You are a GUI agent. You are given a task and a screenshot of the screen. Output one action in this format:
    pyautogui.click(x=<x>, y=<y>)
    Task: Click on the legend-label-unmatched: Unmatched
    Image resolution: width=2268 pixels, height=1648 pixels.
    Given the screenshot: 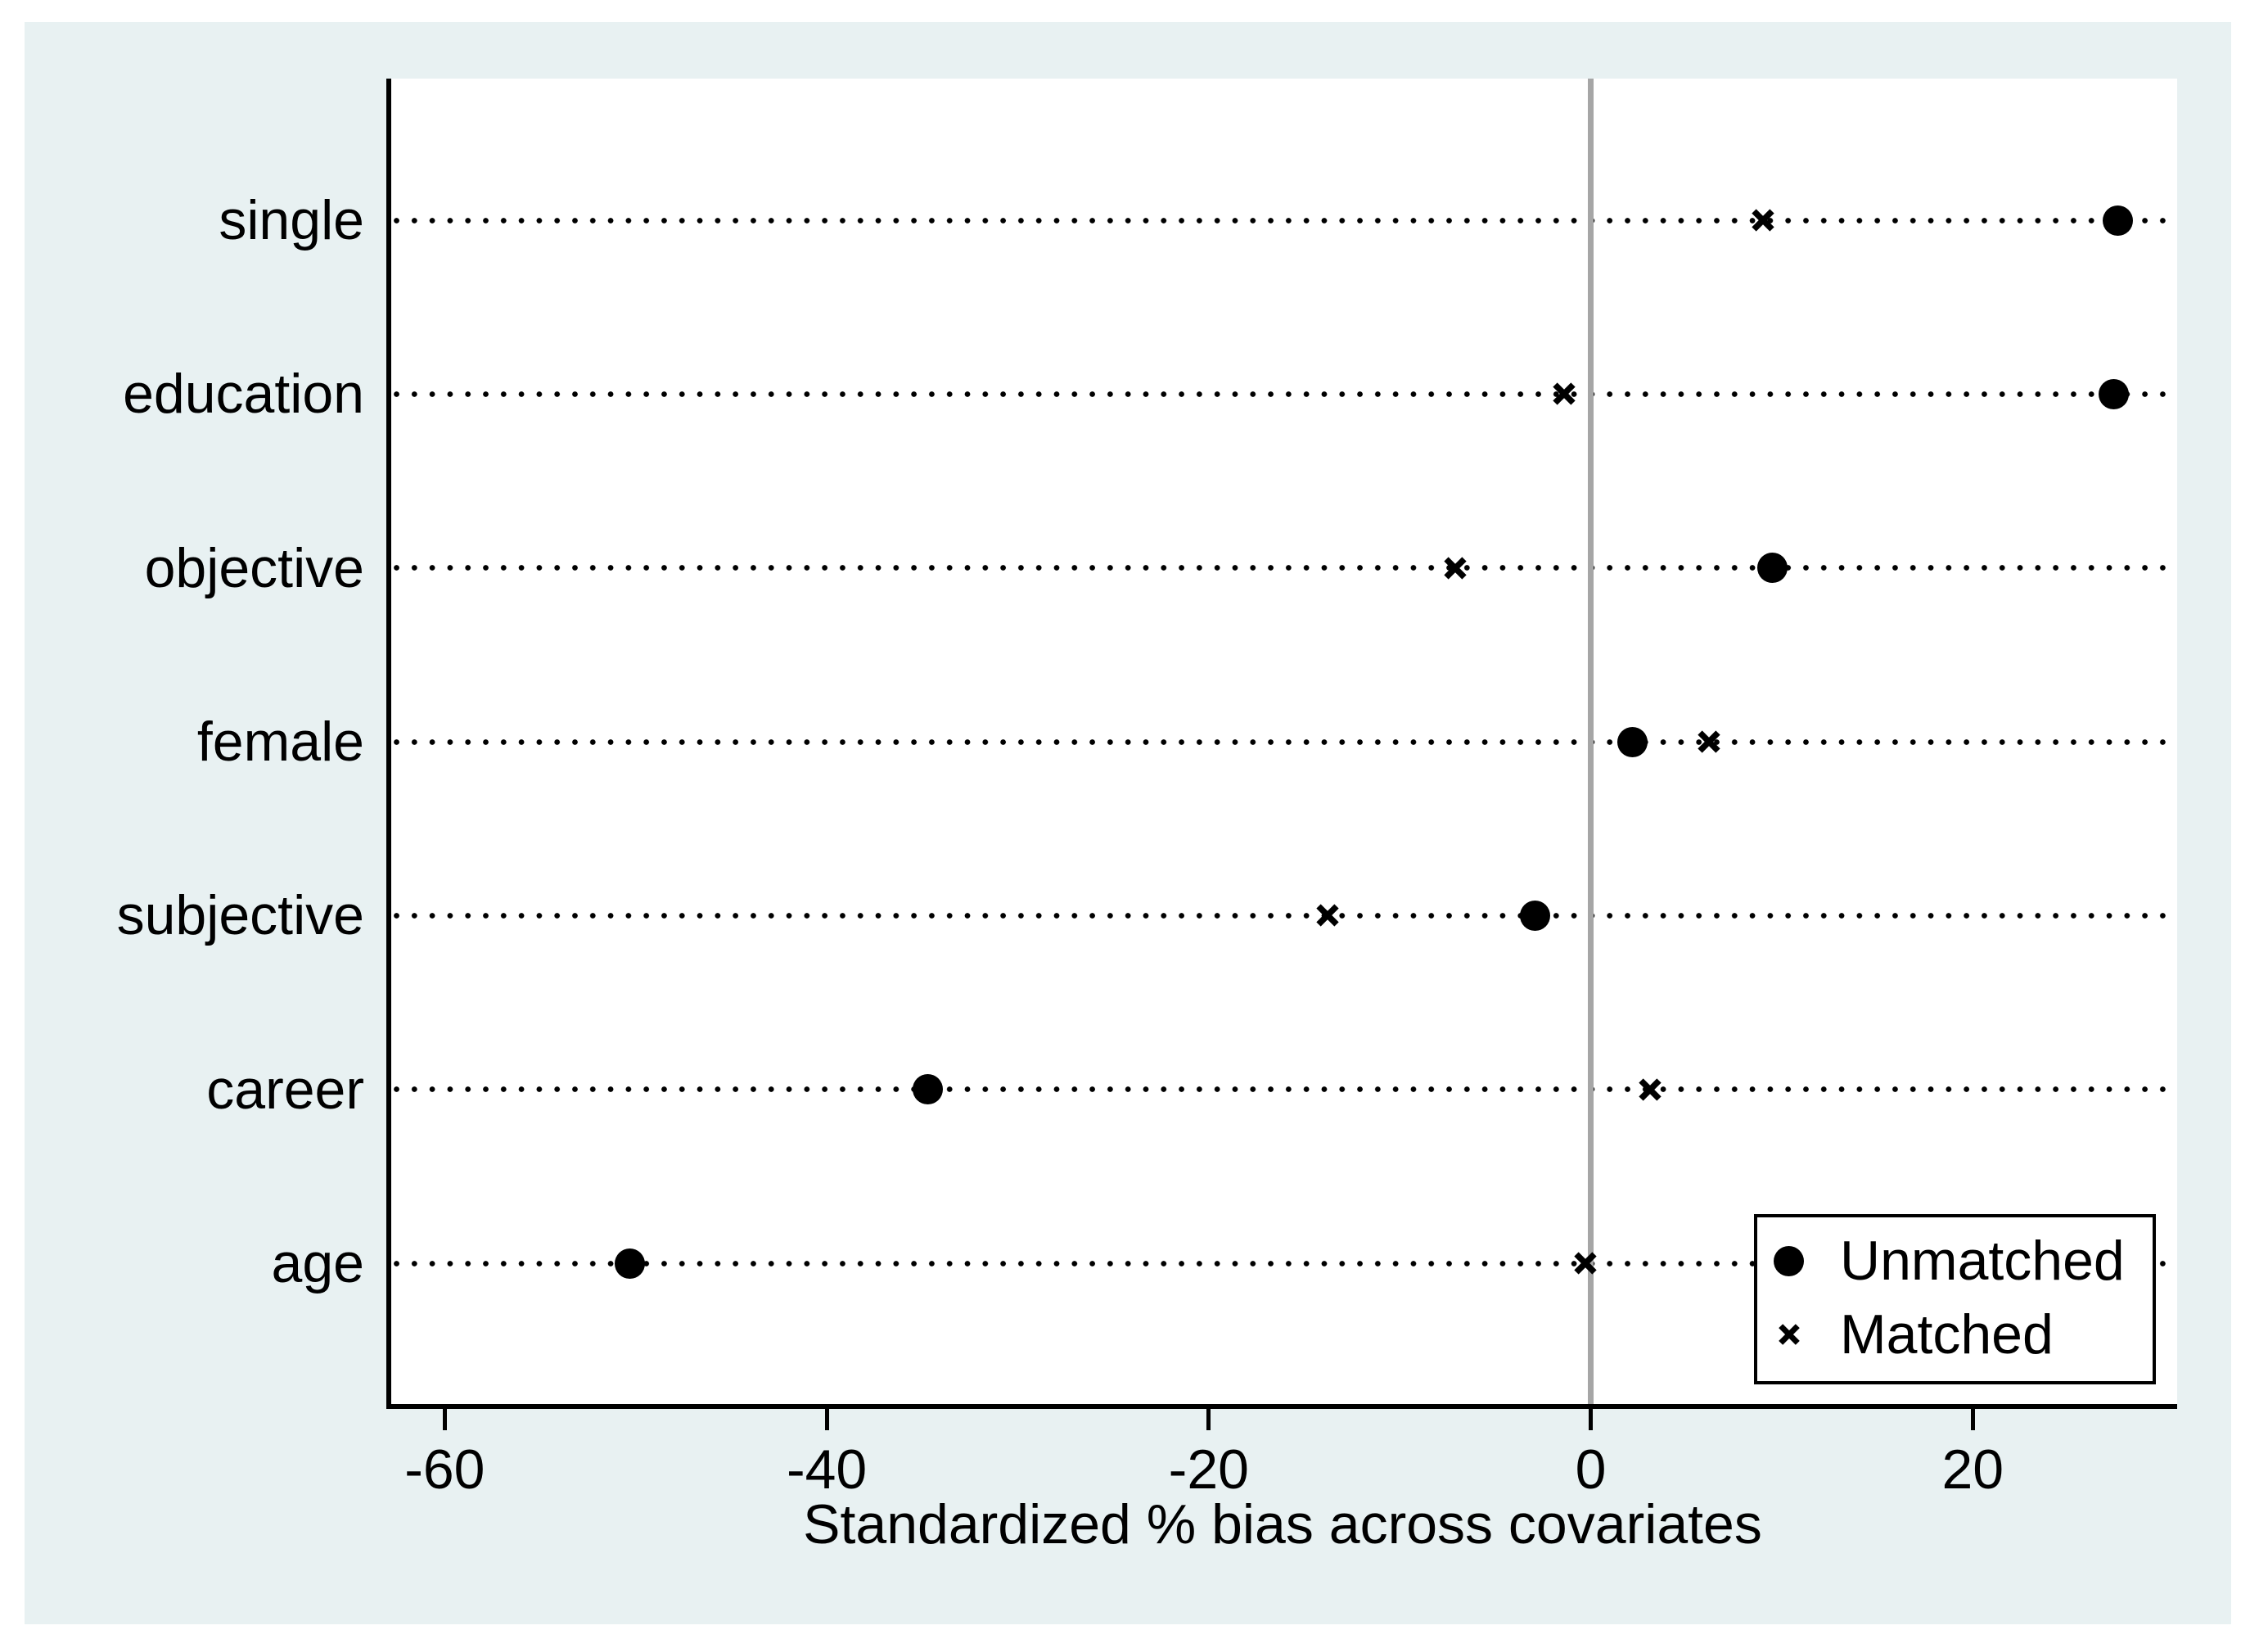 What is the action you would take?
    pyautogui.click(x=1982, y=1261)
    